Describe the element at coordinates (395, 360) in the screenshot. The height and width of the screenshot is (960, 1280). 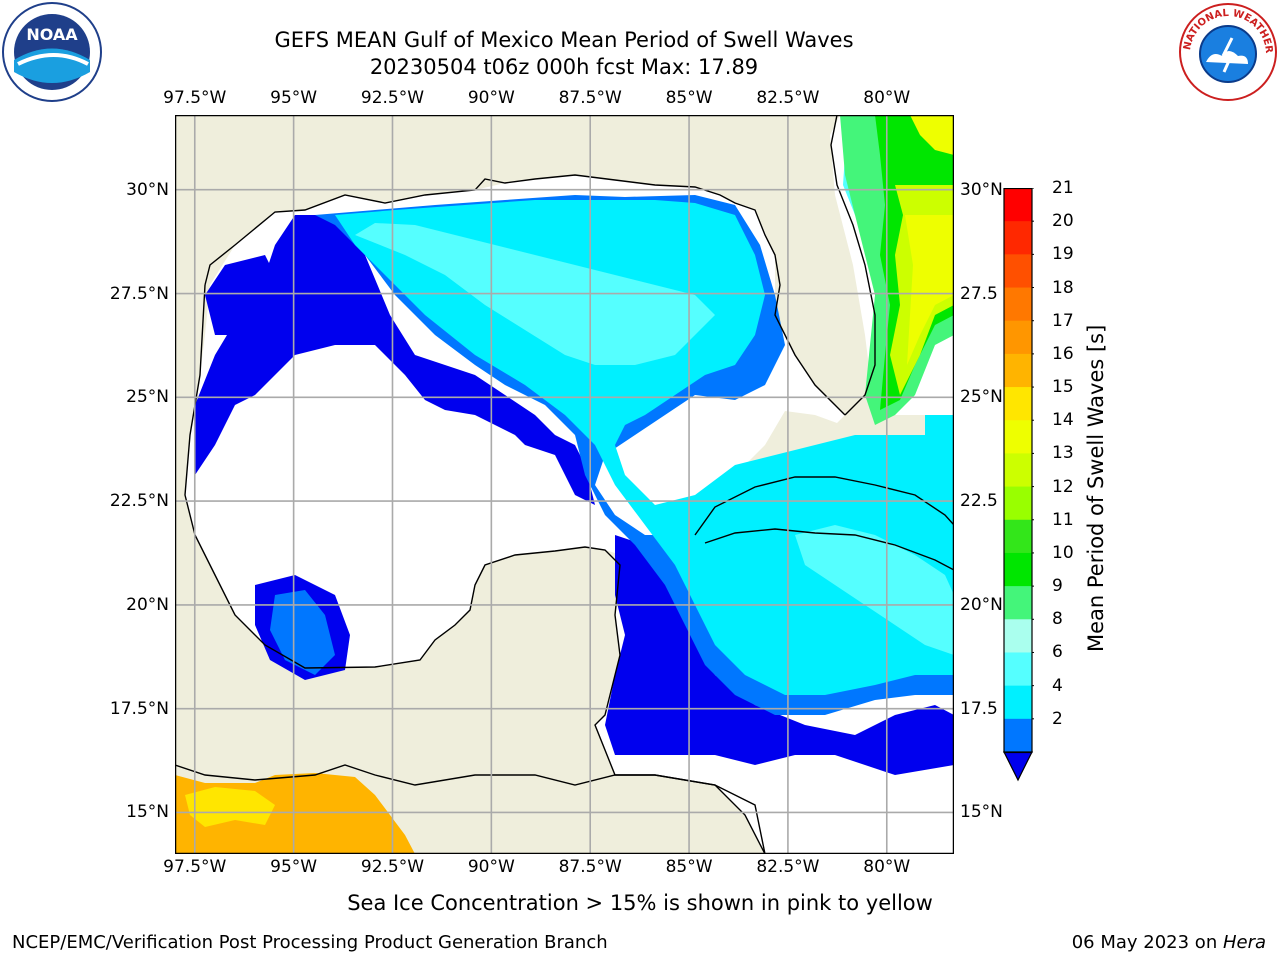
I see `shade-deep-blue` at that location.